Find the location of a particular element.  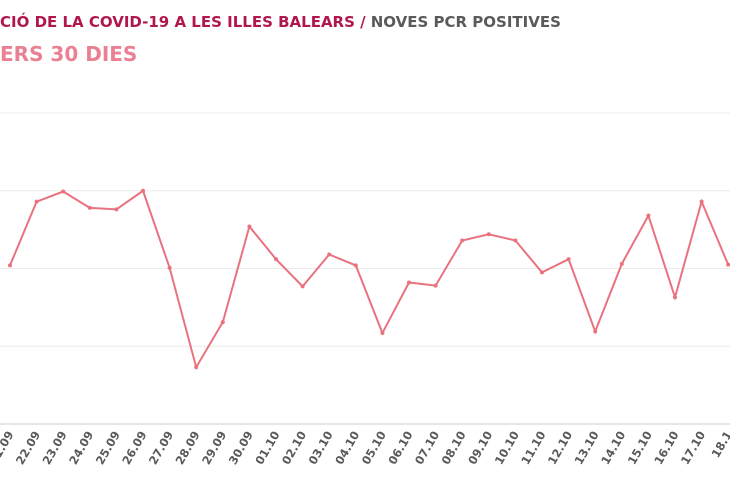

x-tick-label: 16.10 is located at coordinates (666, 448).